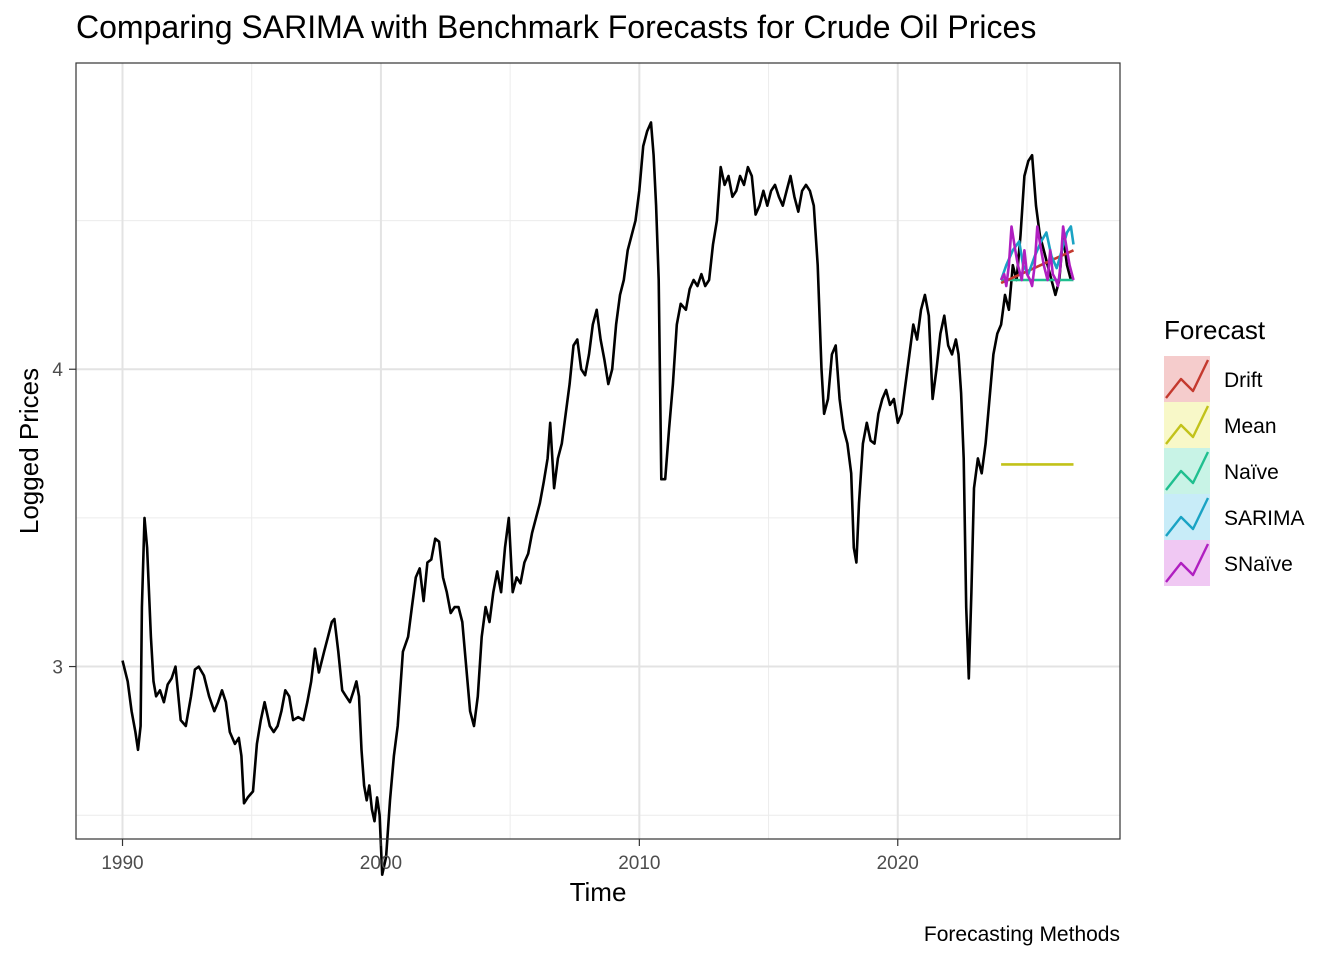 The image size is (1344, 960). I want to click on legend-label: Naïve, so click(1251, 472).